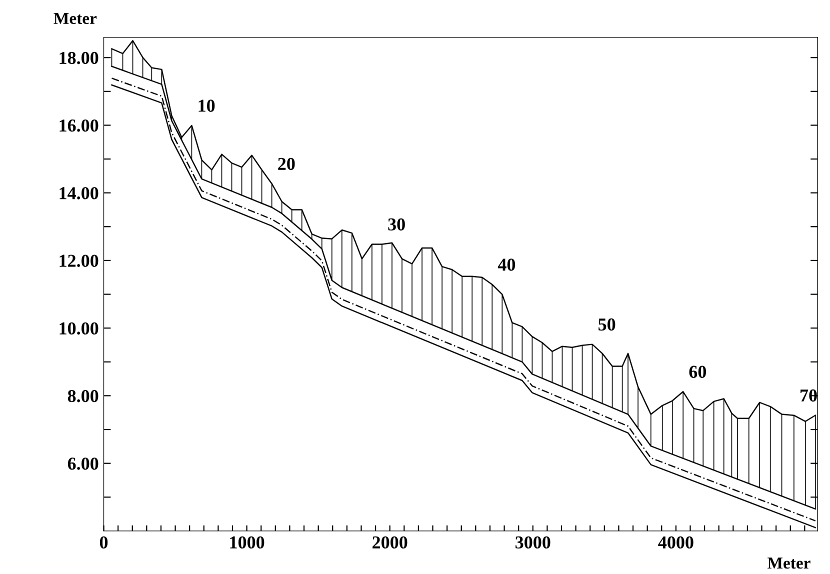  I want to click on x-tick-label: 1000, so click(247, 542).